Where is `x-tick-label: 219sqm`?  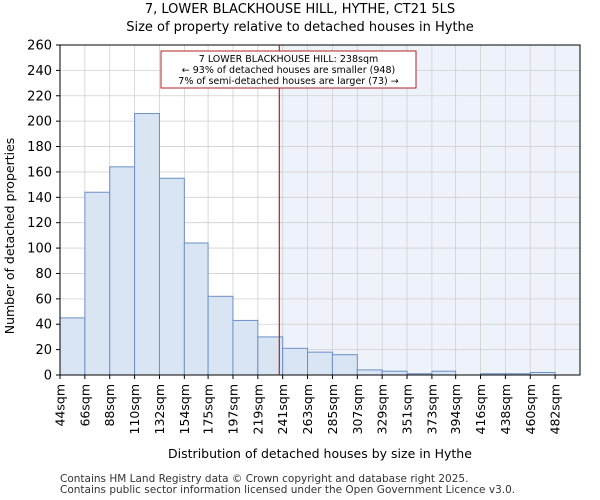
x-tick-label: 219sqm is located at coordinates (257, 409).